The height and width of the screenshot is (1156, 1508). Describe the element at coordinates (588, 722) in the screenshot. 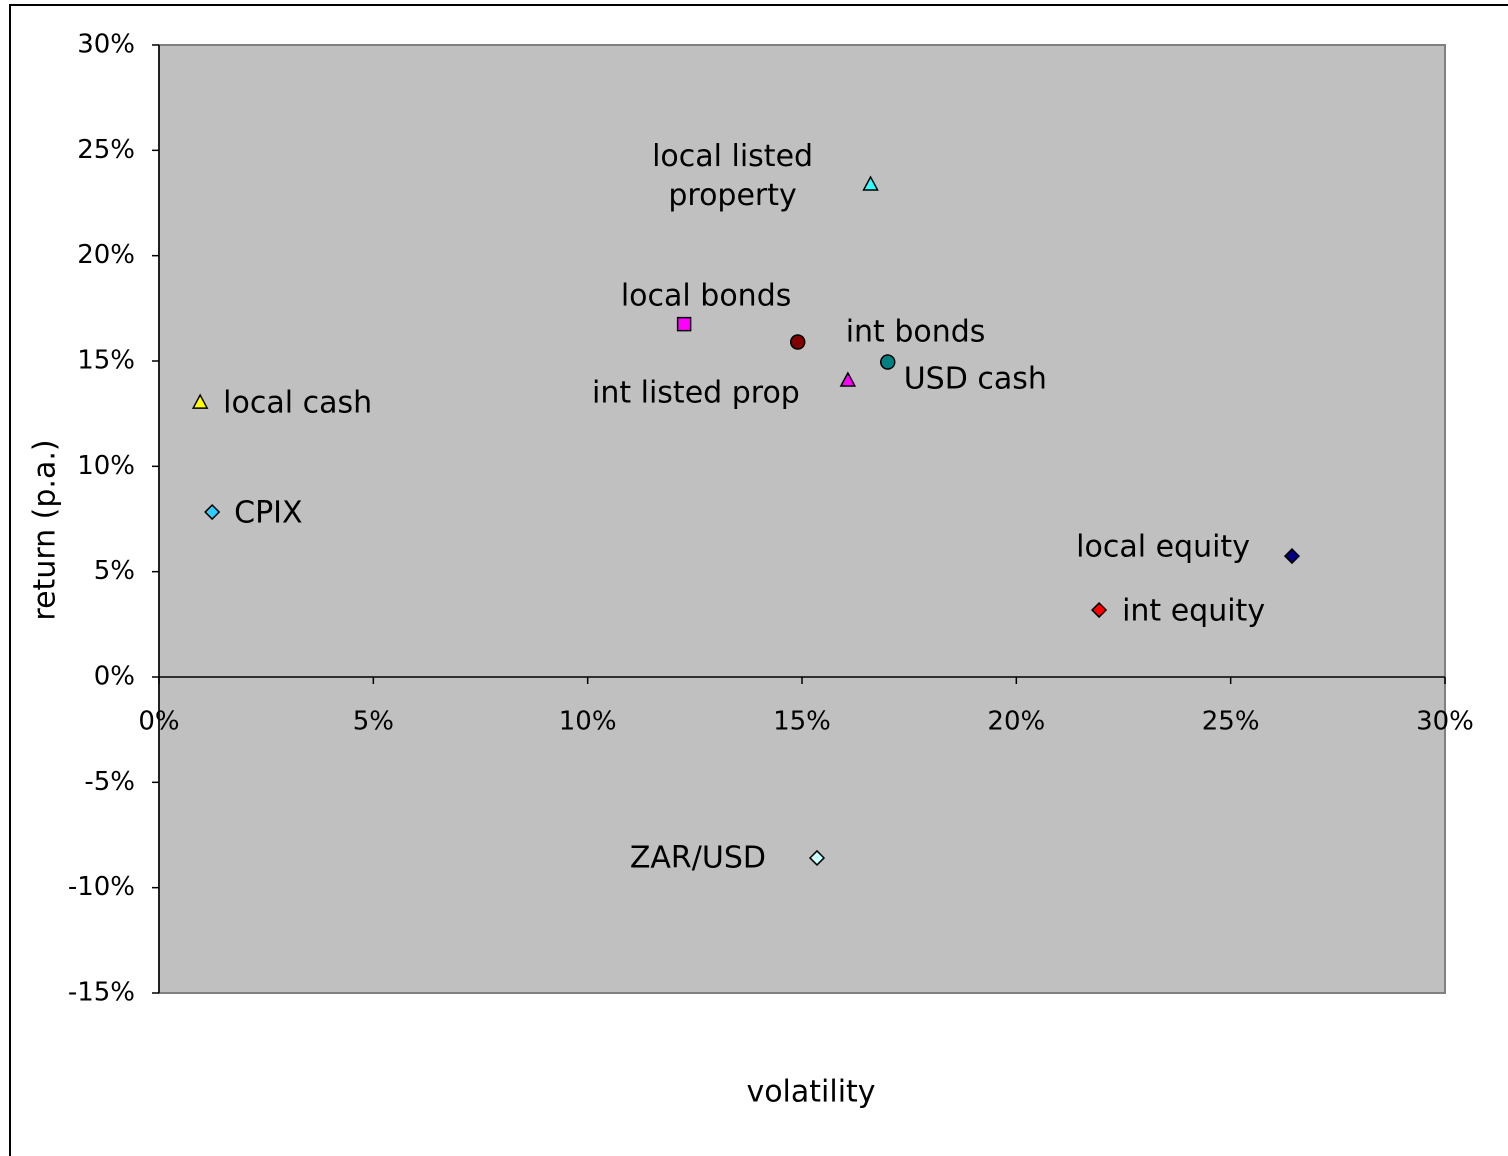

I see `x-tick-label: 10%` at that location.